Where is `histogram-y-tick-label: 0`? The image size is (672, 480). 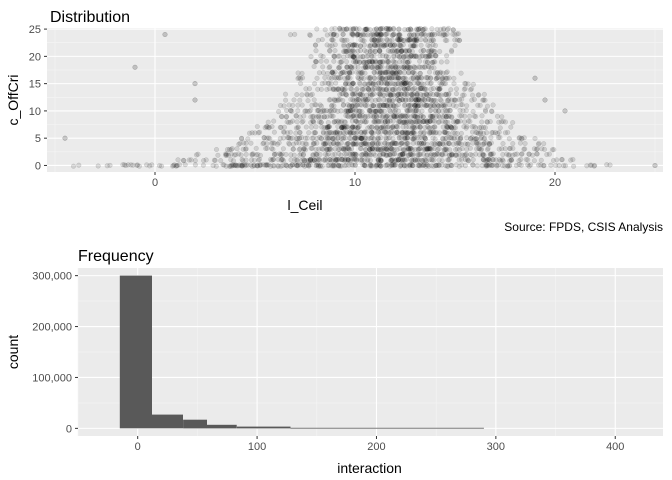
histogram-y-tick-label: 0 is located at coordinates (69, 429).